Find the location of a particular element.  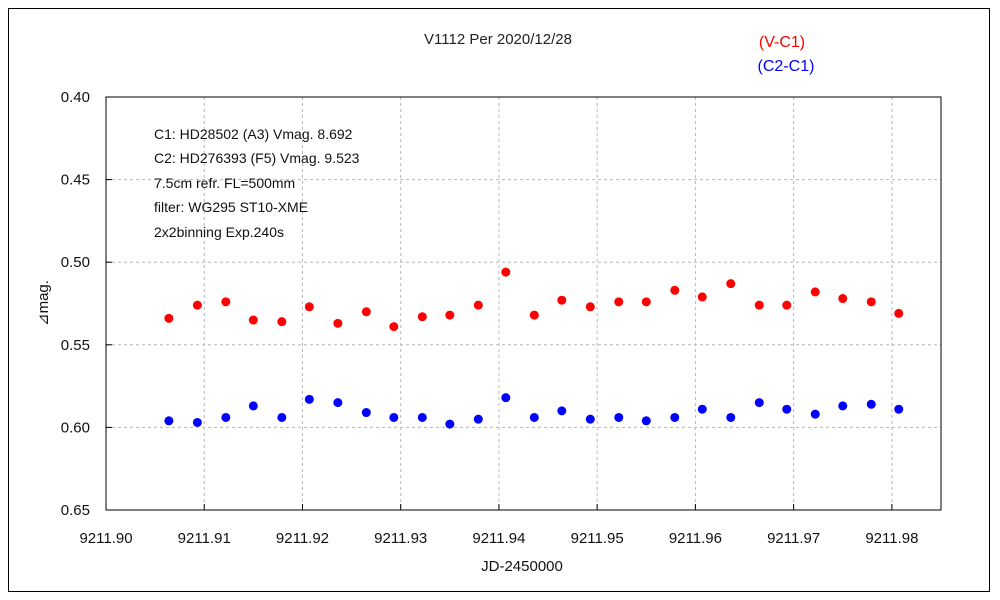

annotation-binning: 2x2binning Exp.240s is located at coordinates (219, 232).